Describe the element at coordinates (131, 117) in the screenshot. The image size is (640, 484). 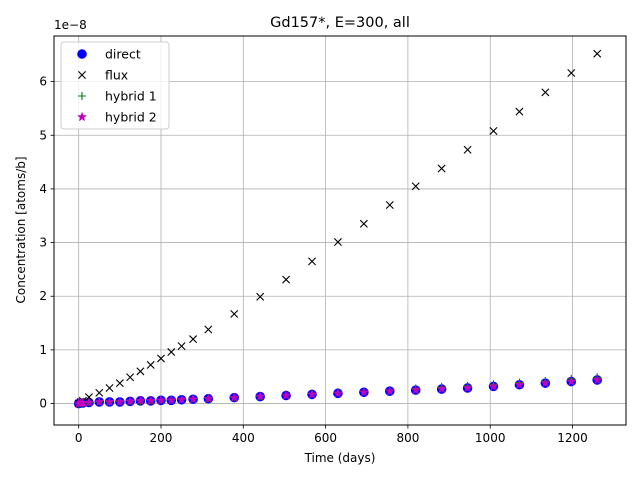
I see `legend-label: hybrid 2` at that location.